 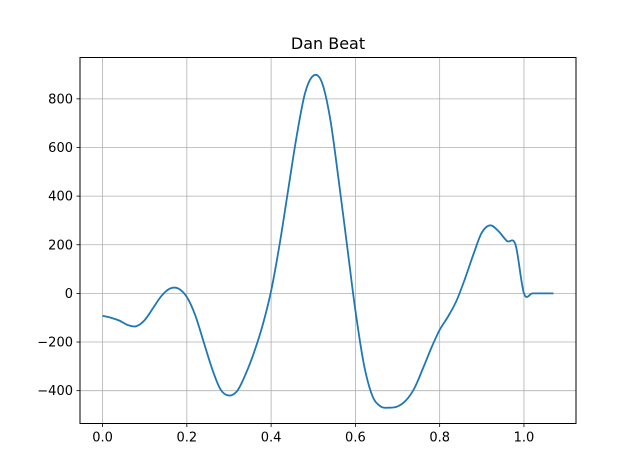 What do you see at coordinates (60, 197) in the screenshot?
I see `y-tick-label: 400` at bounding box center [60, 197].